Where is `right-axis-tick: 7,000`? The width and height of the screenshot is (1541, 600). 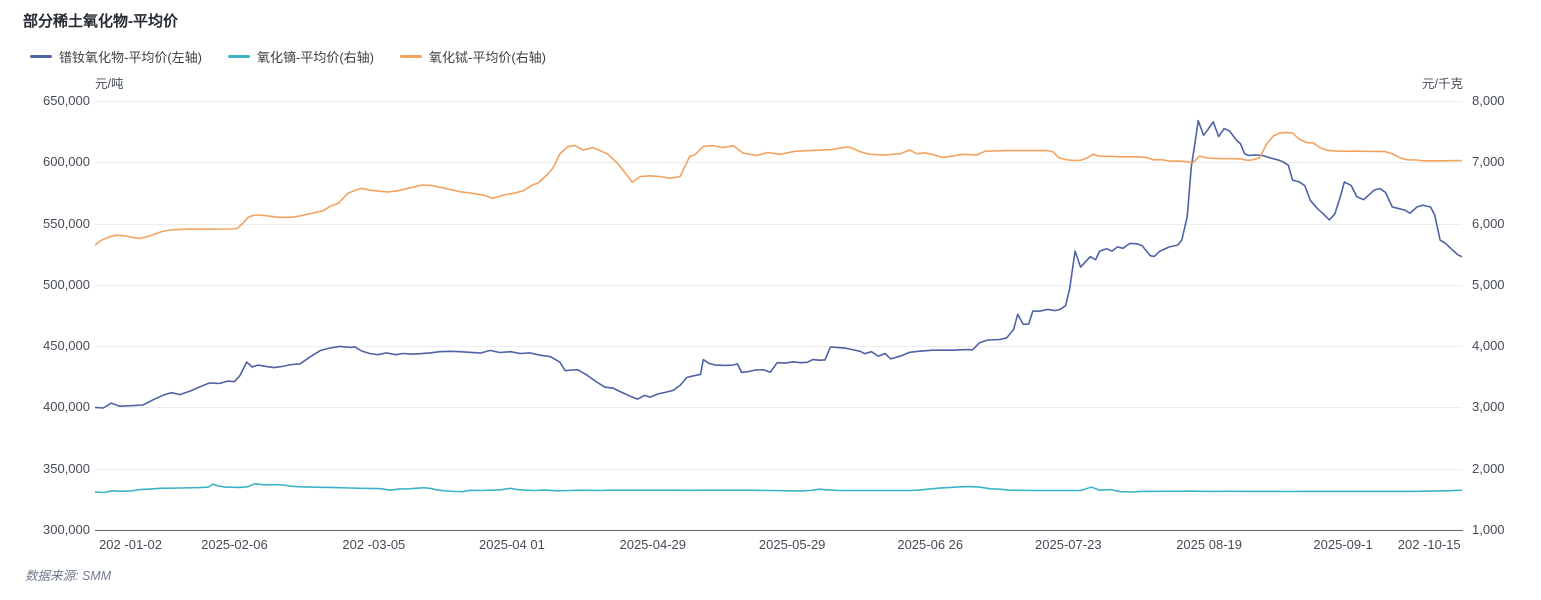
right-axis-tick: 7,000 is located at coordinates (1488, 162).